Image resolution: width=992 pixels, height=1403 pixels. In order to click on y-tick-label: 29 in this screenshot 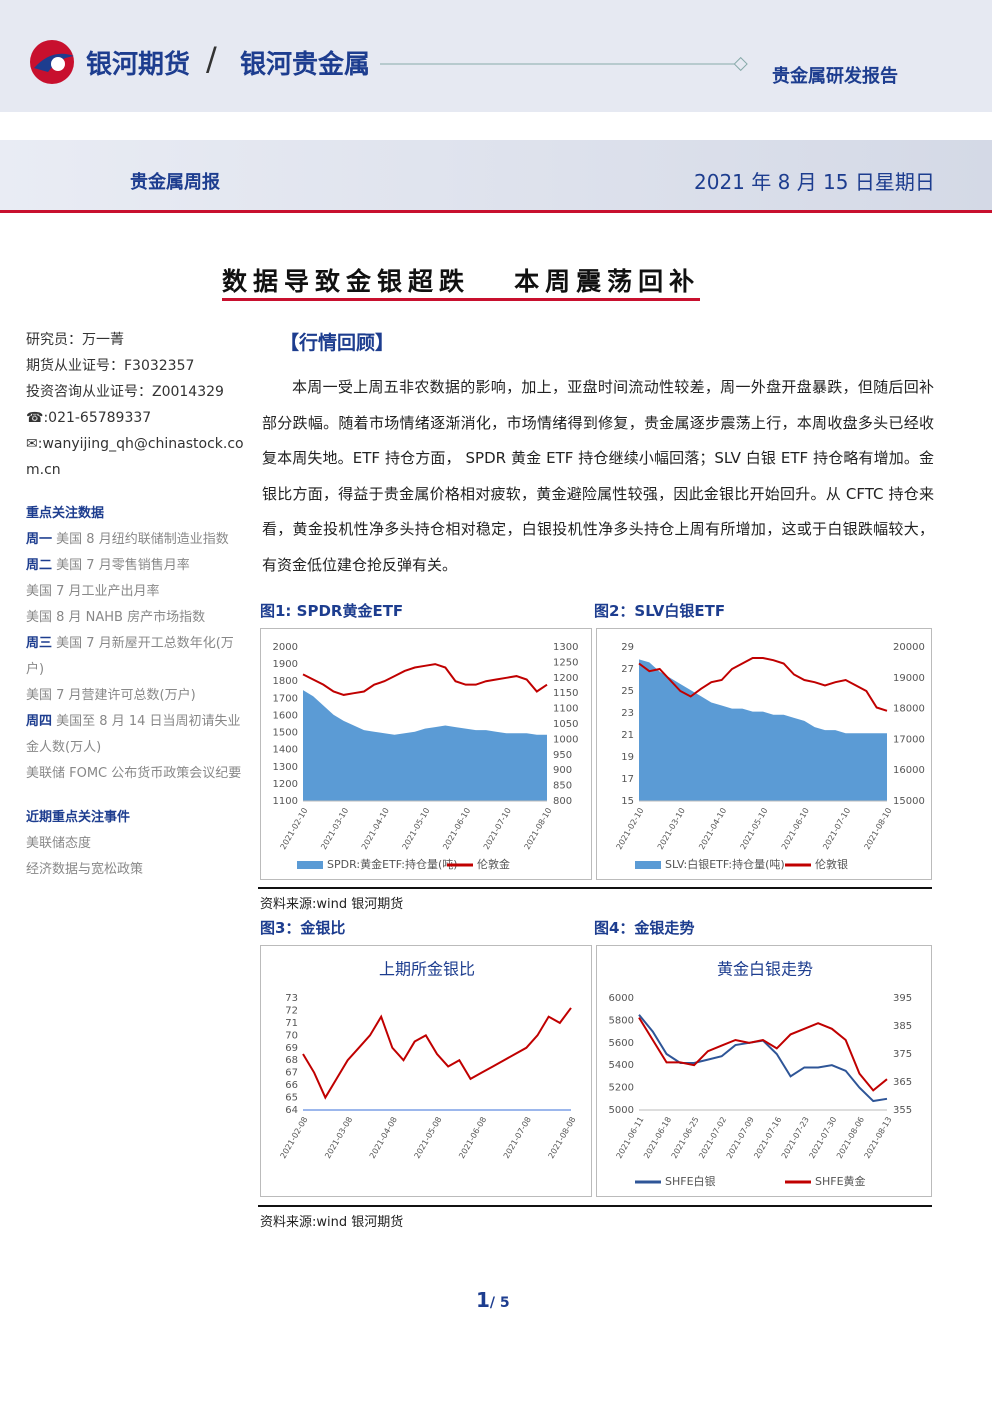, I will do `click(627, 647)`.